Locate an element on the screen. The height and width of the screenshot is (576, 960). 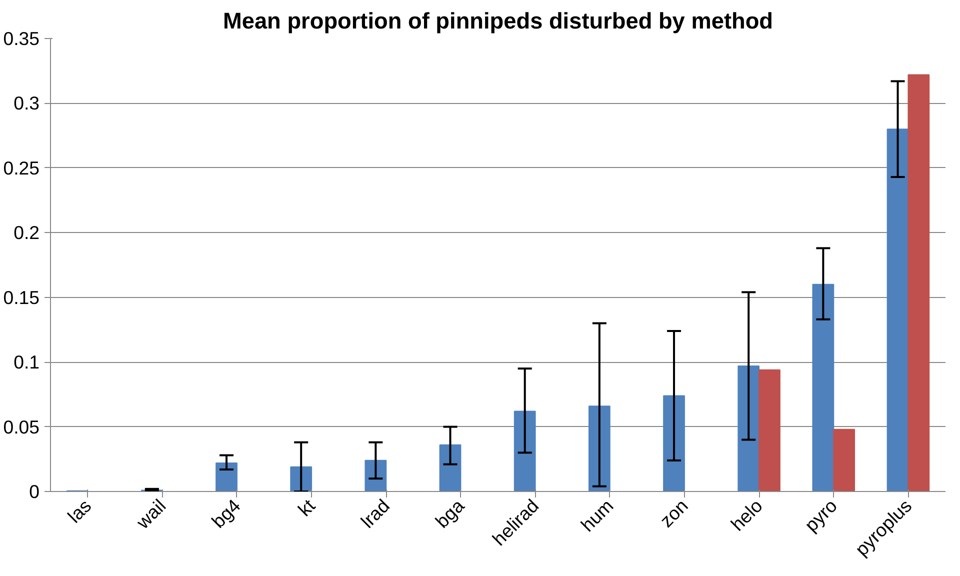
x-tick-label: kt is located at coordinates (307, 507).